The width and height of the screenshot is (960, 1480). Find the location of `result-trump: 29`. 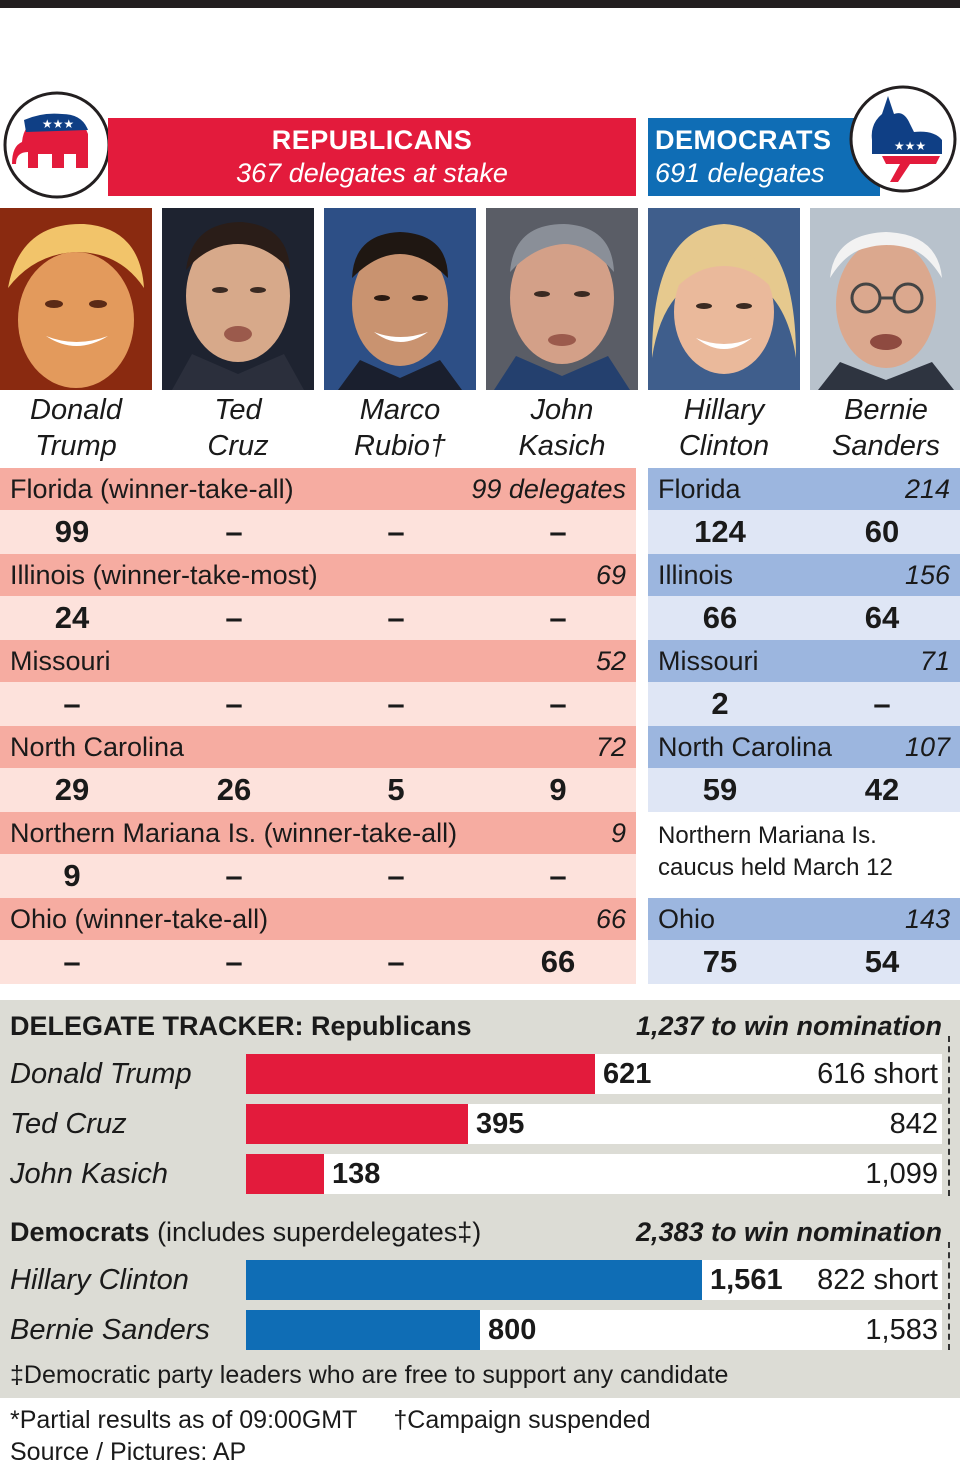

result-trump: 29 is located at coordinates (72, 789).